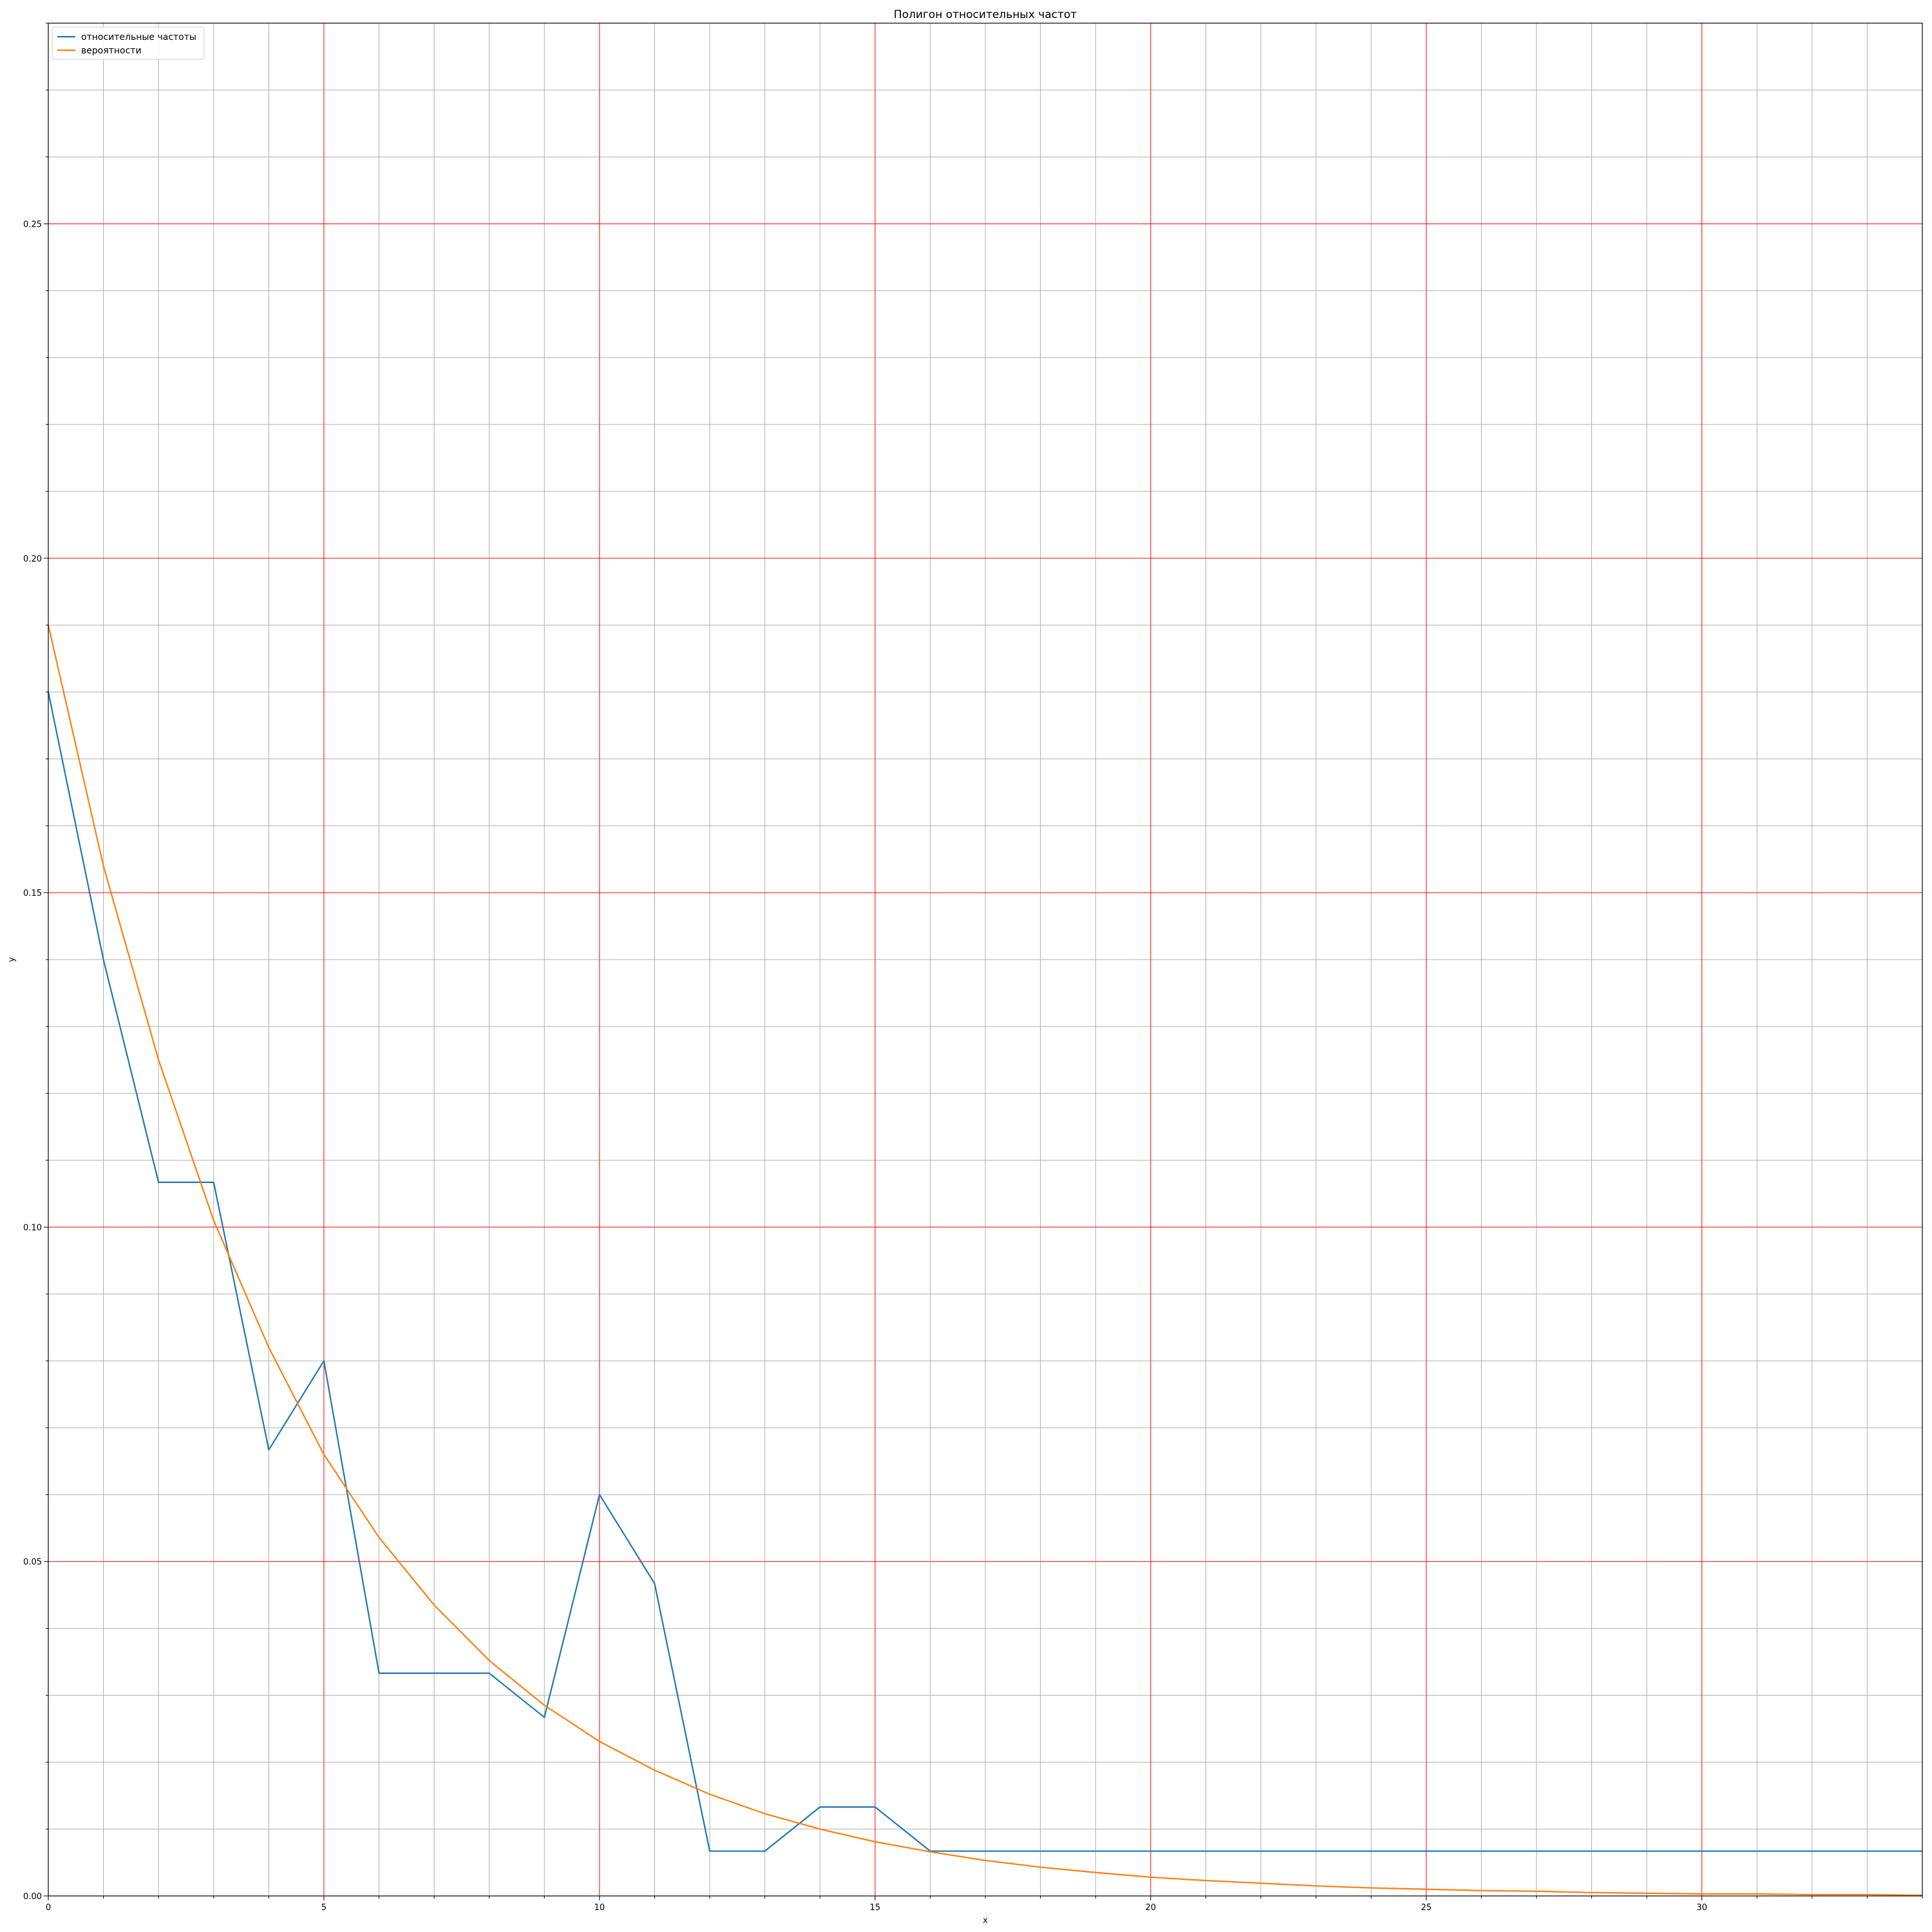 The width and height of the screenshot is (1932, 1932). I want to click on legend-box, so click(128, 43).